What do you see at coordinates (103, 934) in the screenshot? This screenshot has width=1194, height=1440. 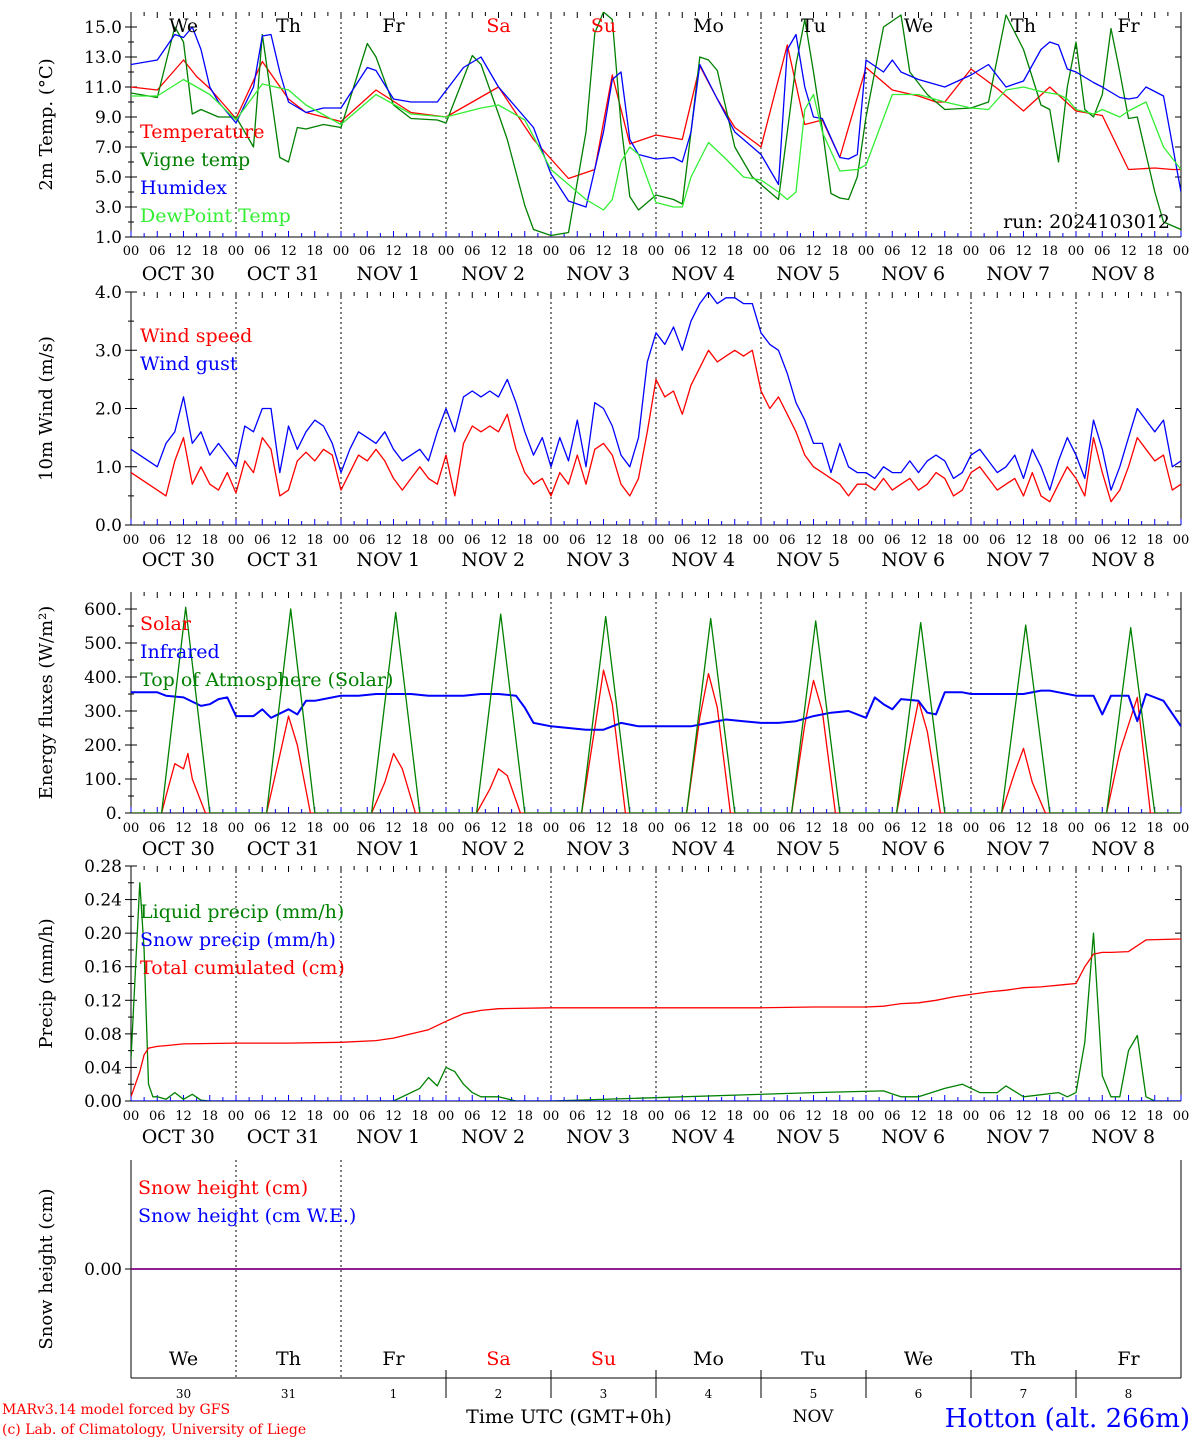 I see `y-tick-label: 0.20` at bounding box center [103, 934].